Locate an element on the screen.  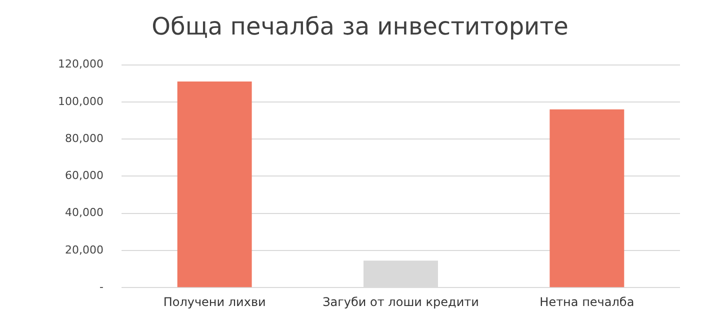
x-tick-label: Загуби от лоши кредити is located at coordinates (400, 301).